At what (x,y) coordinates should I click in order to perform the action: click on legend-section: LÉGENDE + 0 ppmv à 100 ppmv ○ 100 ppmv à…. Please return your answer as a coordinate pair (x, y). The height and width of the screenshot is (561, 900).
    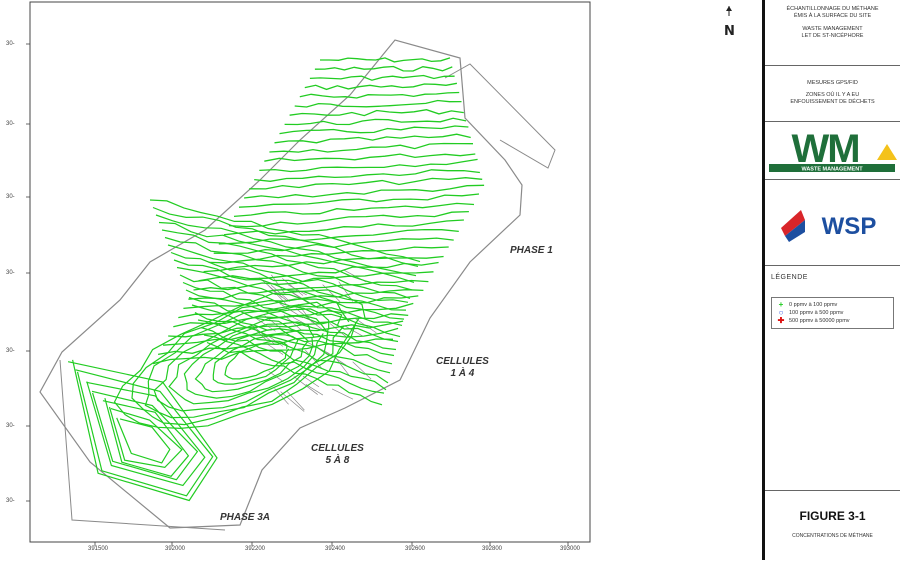
    Looking at the image, I should click on (832, 311).